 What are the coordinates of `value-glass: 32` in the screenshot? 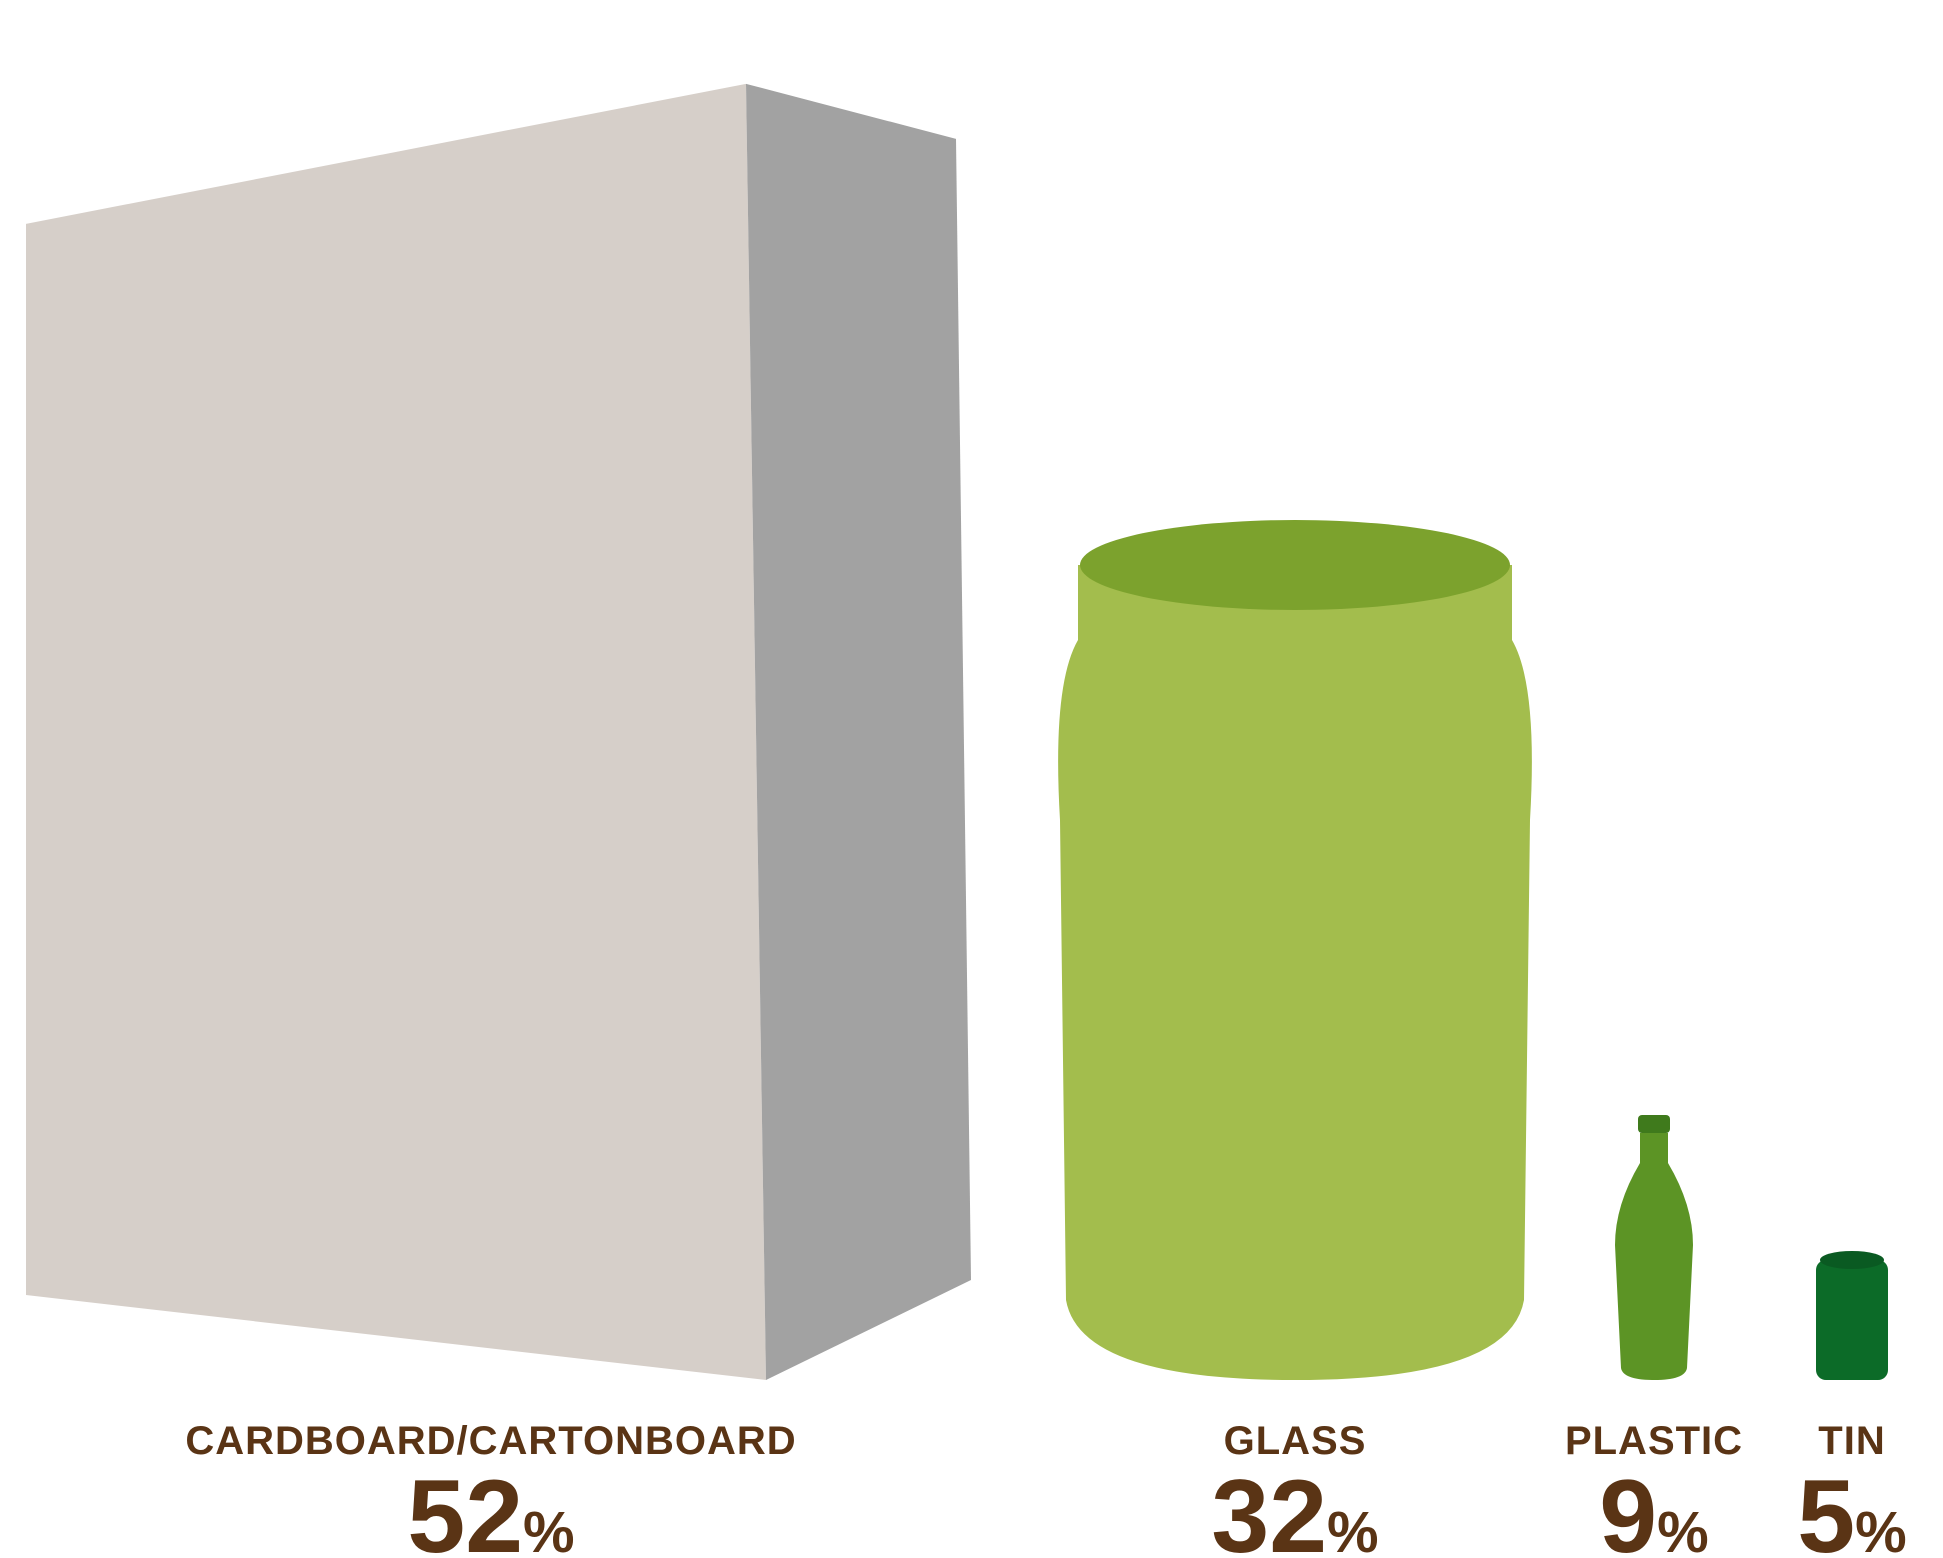 It's located at (1269, 1508).